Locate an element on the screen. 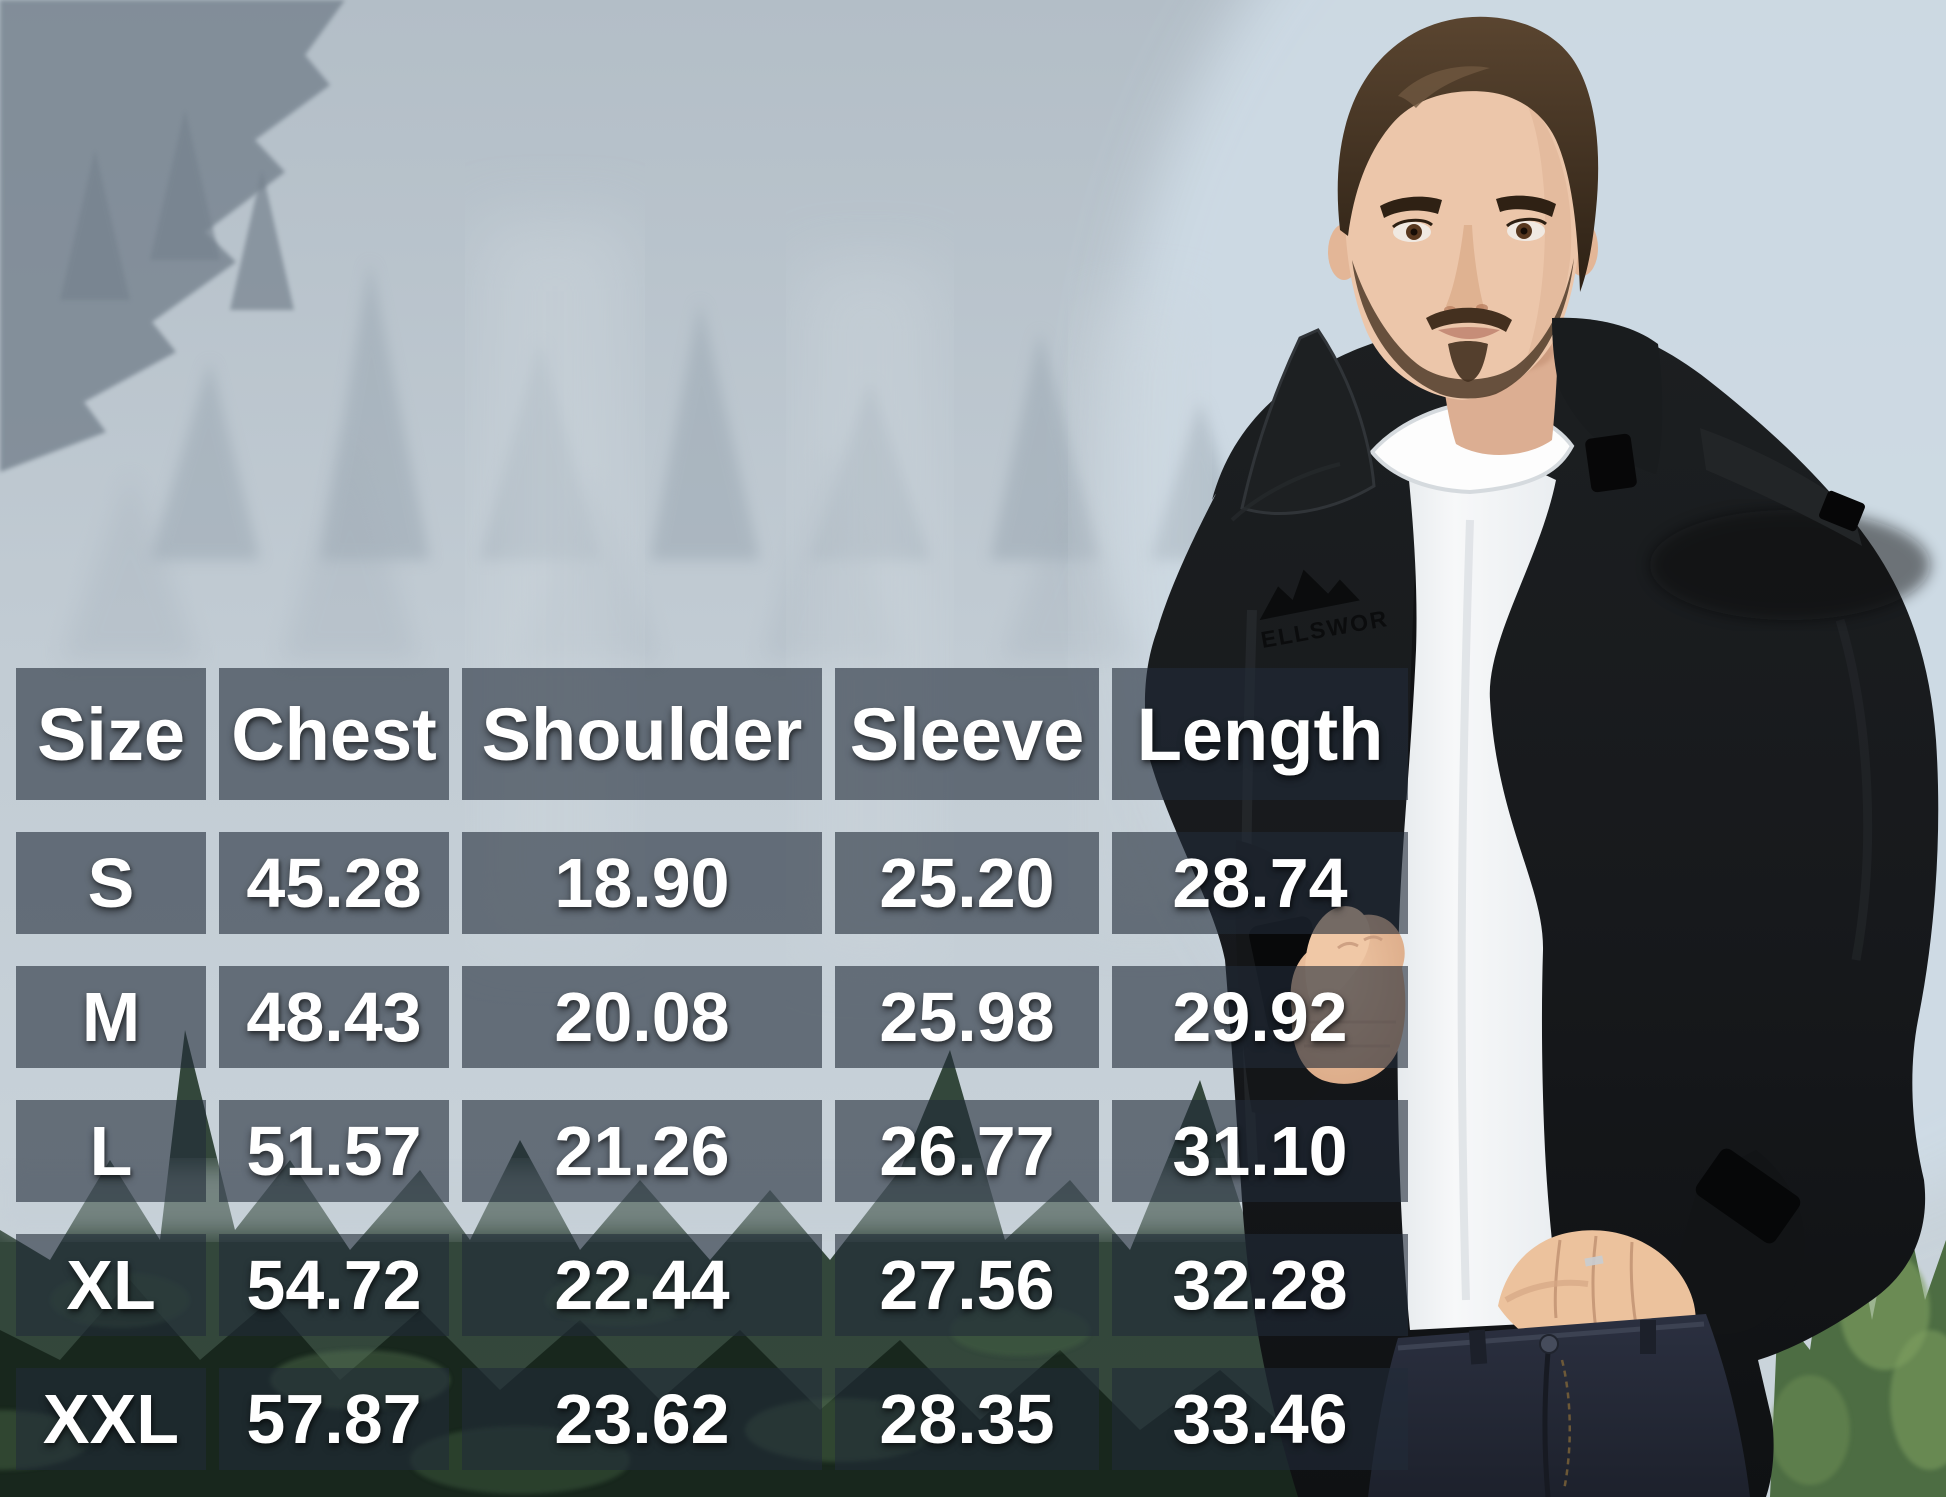  cell-l-size: L is located at coordinates (111, 1151).